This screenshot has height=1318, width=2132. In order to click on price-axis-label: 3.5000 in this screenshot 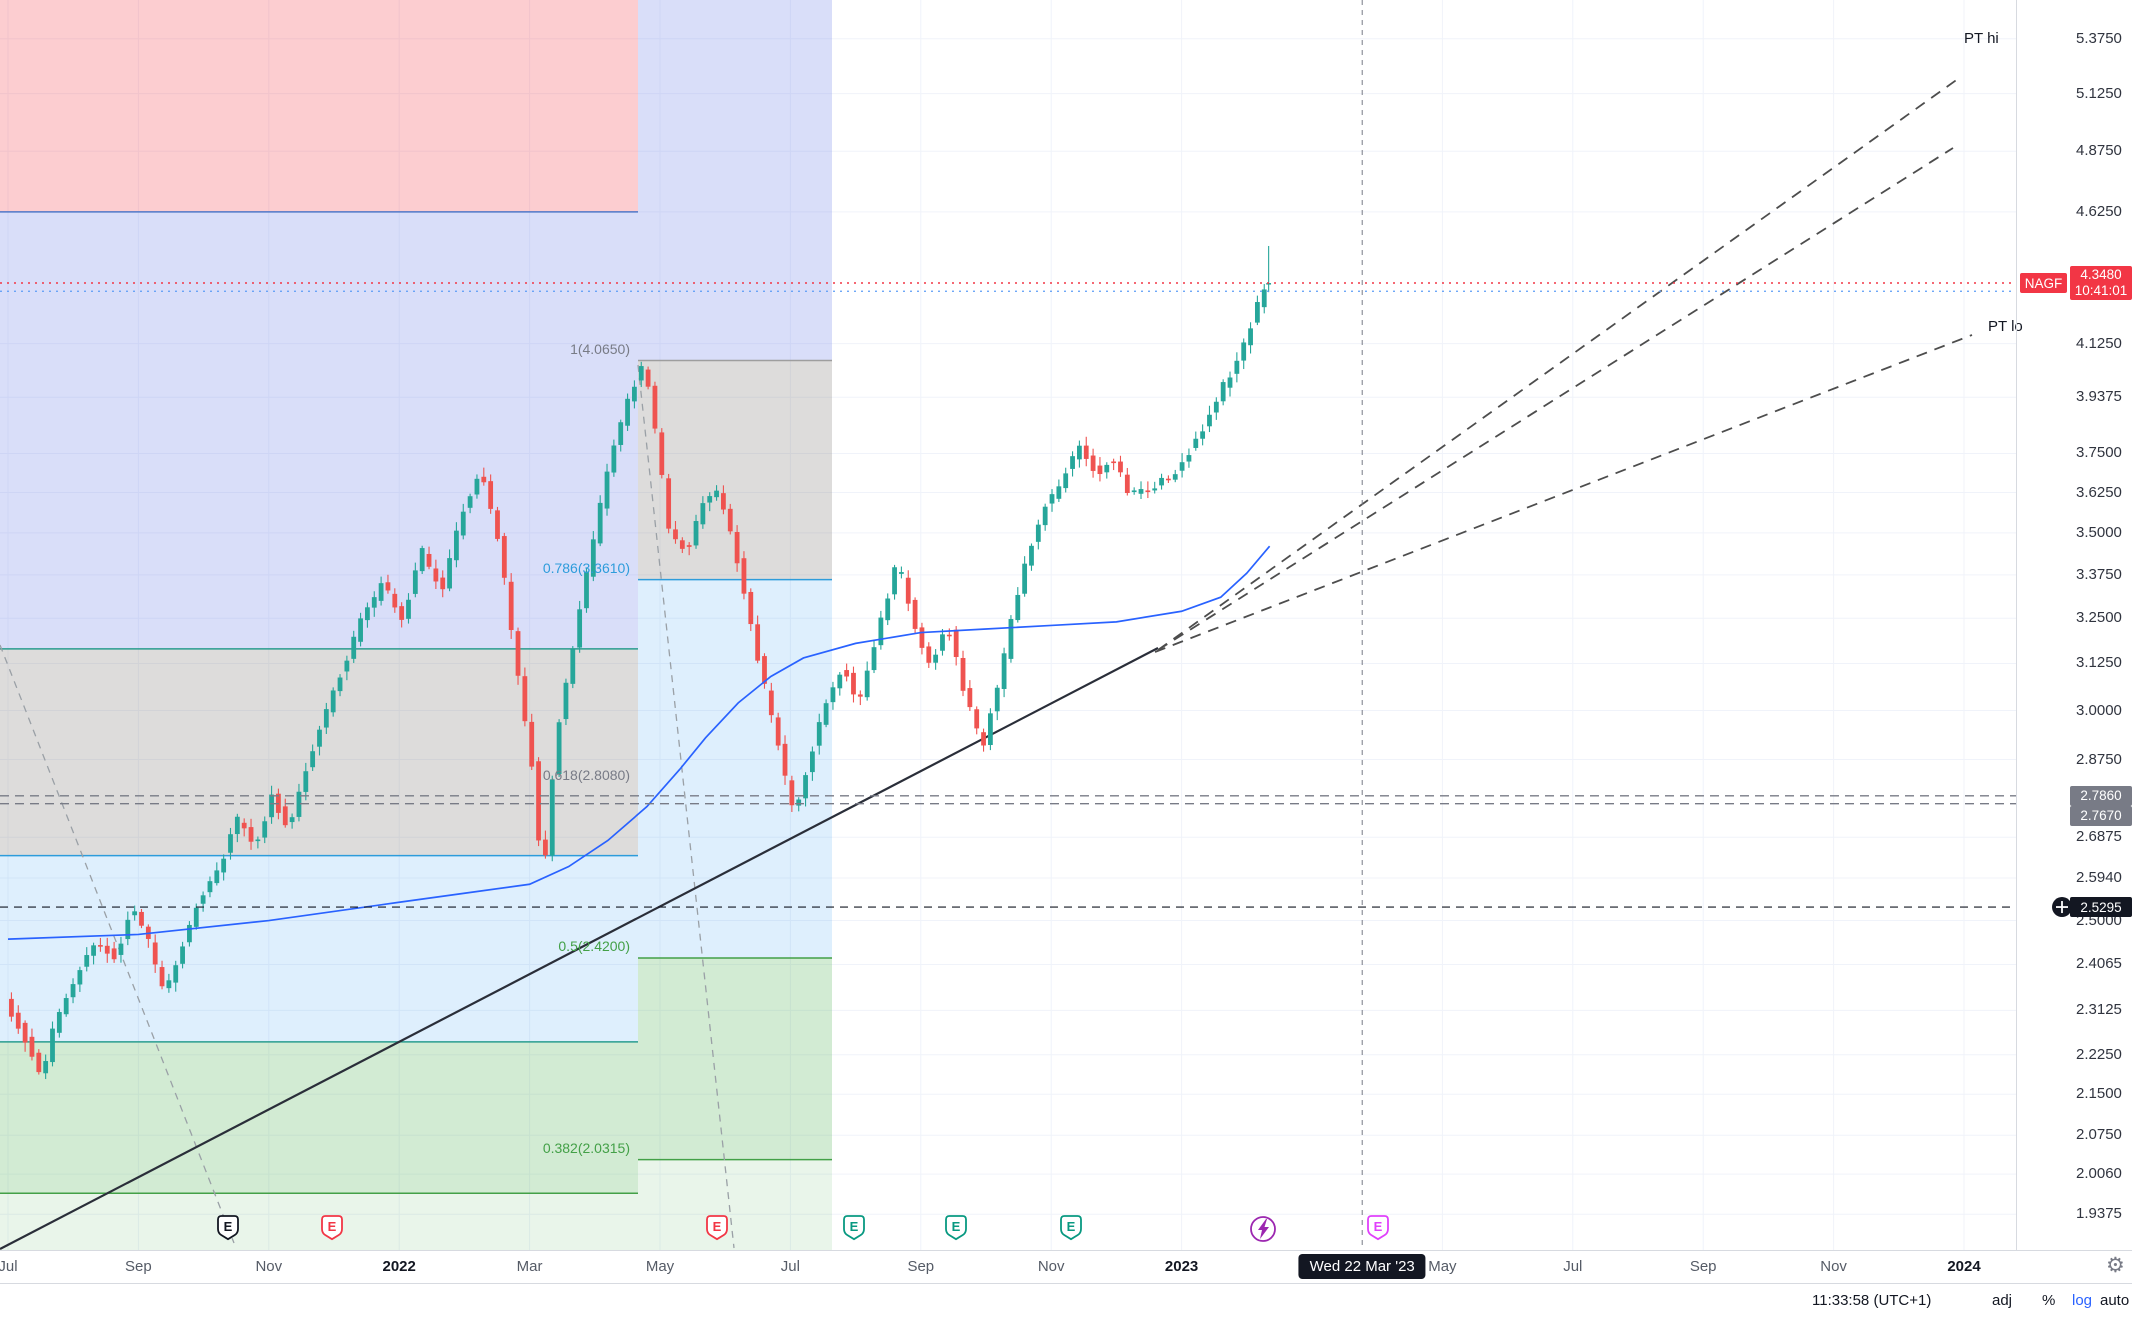, I will do `click(2099, 532)`.